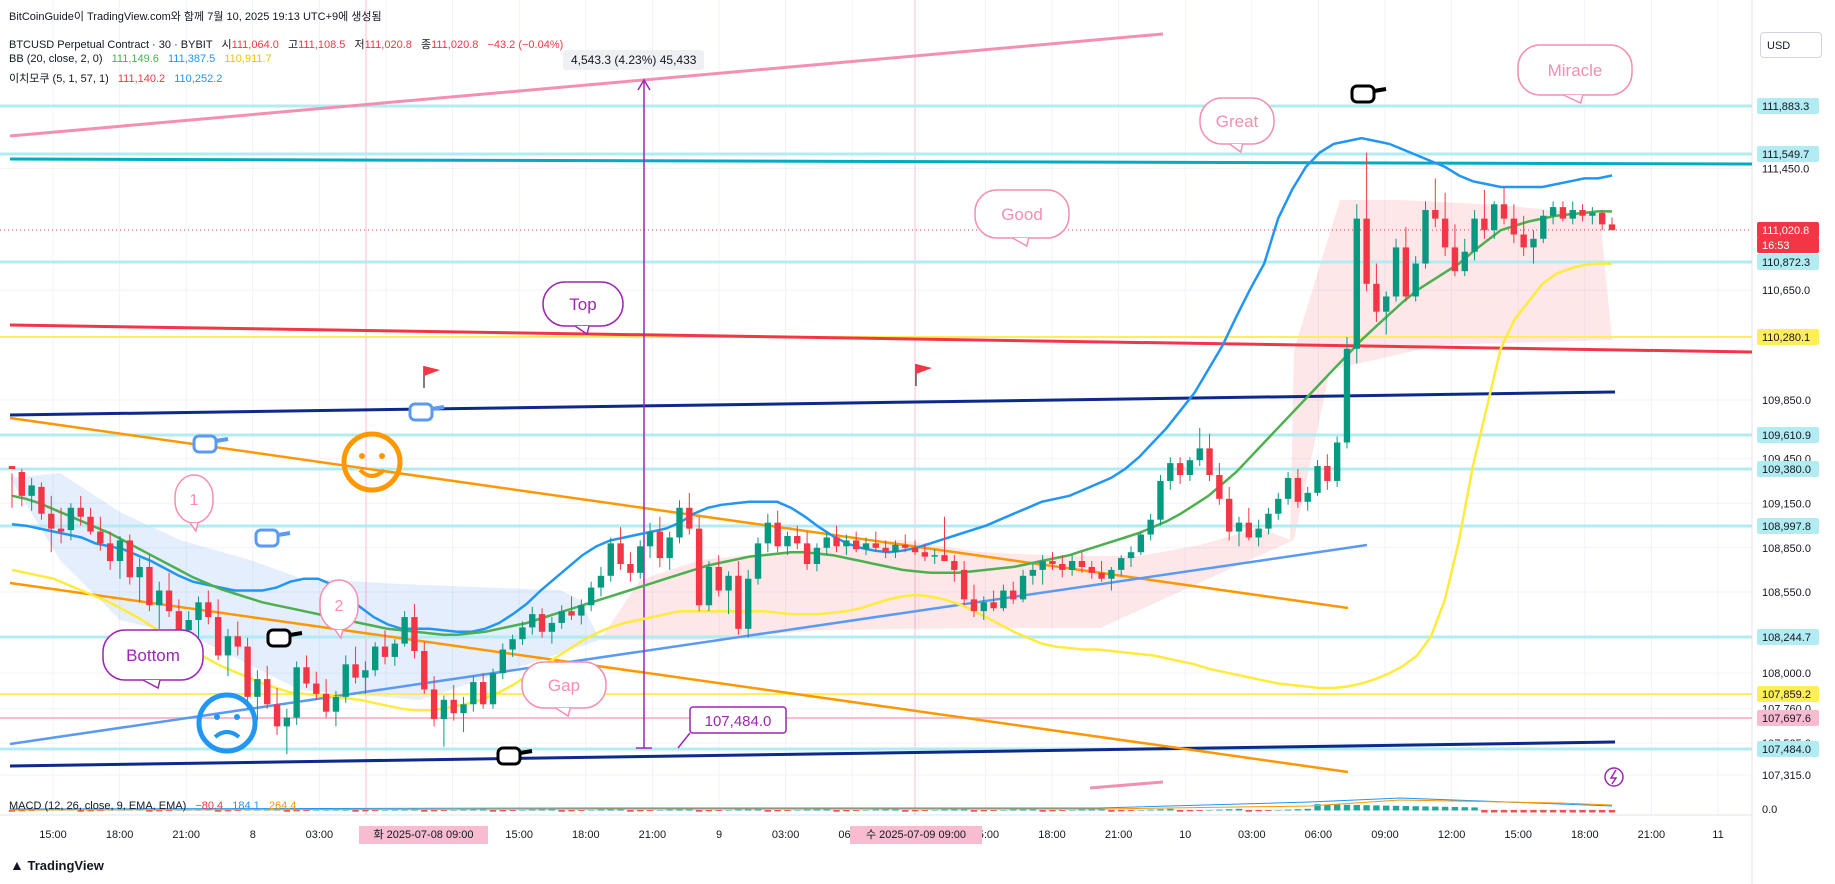 The width and height of the screenshot is (1835, 884). Describe the element at coordinates (191, 59) in the screenshot. I see `bb-upper-value: 111,387.5` at that location.